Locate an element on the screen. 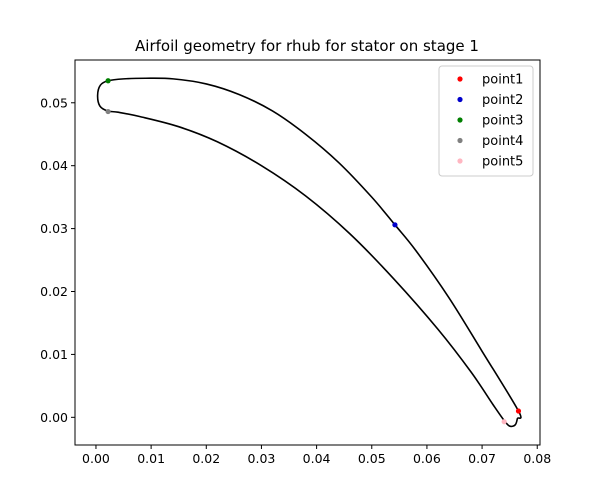 Image resolution: width=600 pixels, height=500 pixels. y-tick-label: 0.02 is located at coordinates (54, 291).